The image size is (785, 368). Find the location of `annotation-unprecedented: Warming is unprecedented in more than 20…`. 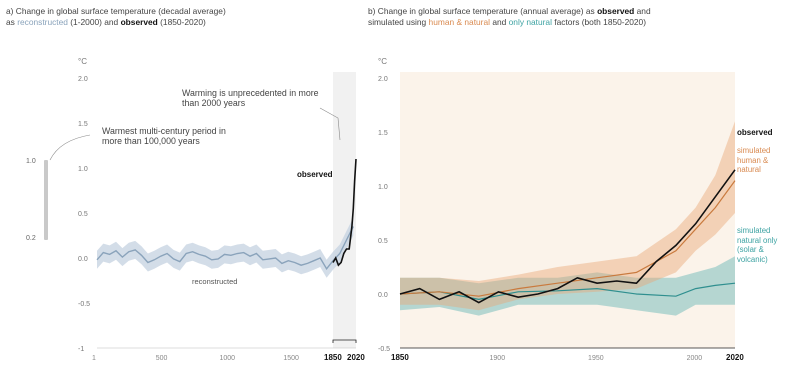

annotation-unprecedented: Warming is unprecedented in more than 20… is located at coordinates (250, 98).